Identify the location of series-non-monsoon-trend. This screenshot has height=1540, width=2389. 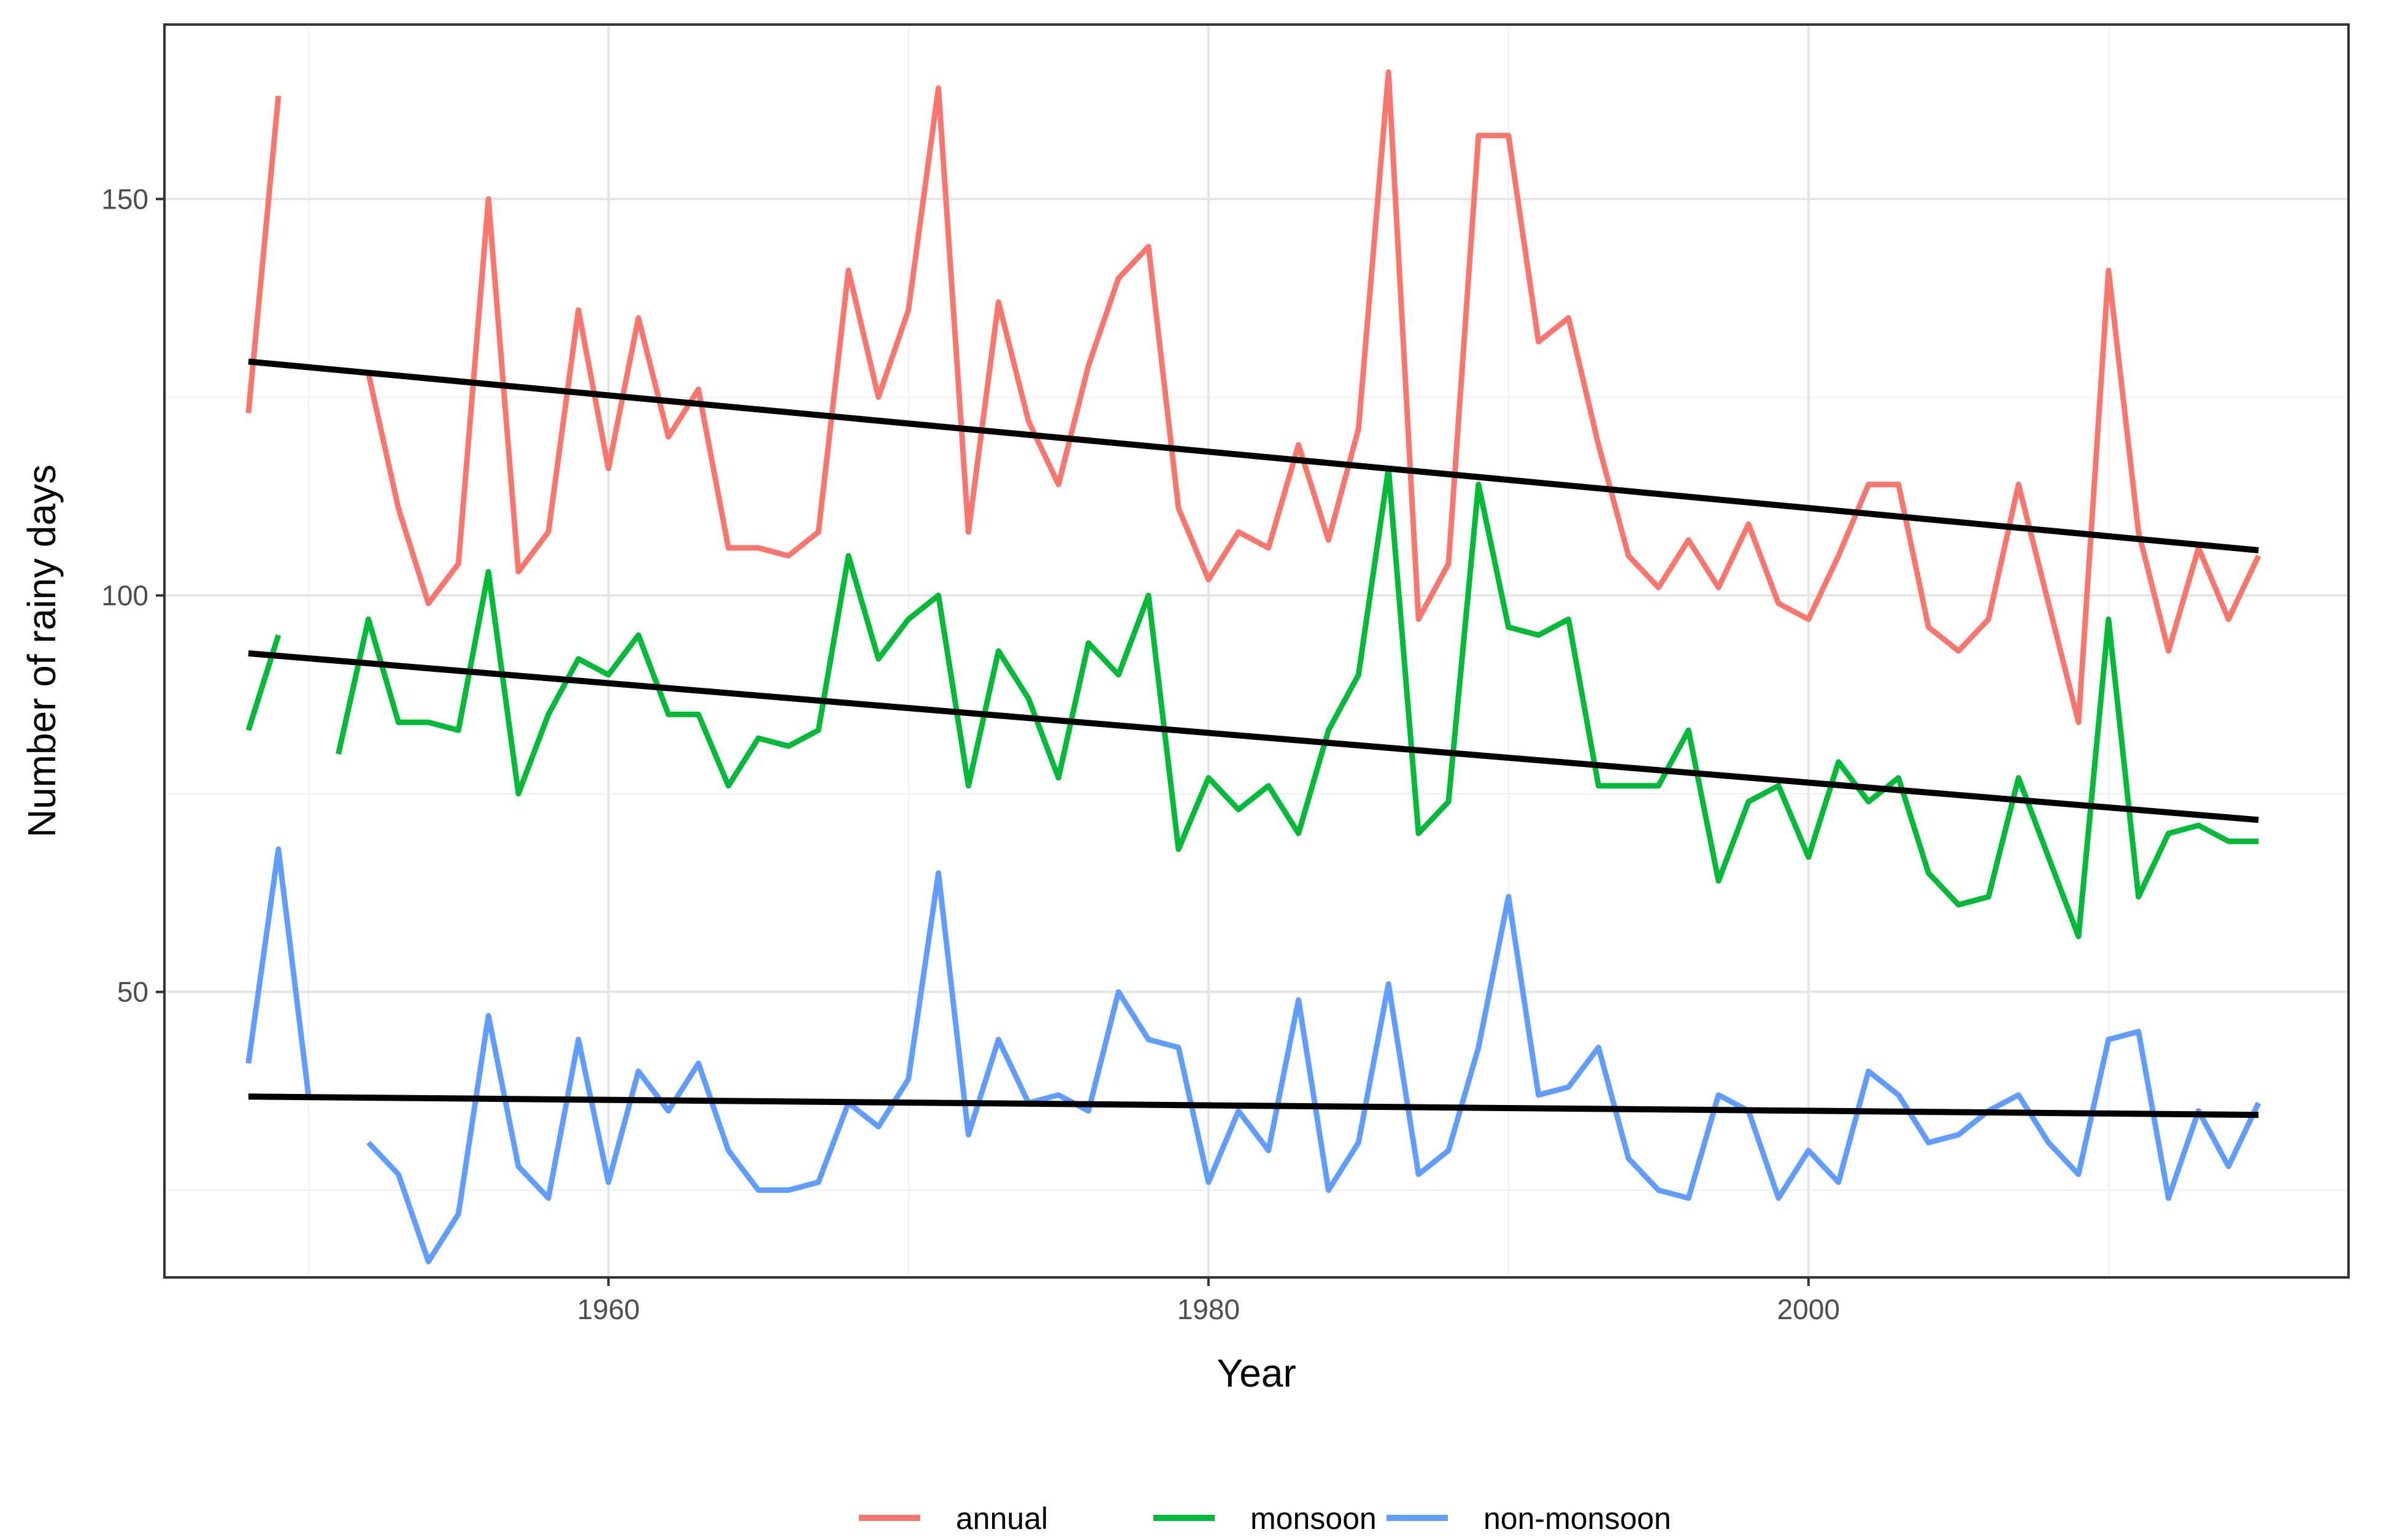
(1253, 1105).